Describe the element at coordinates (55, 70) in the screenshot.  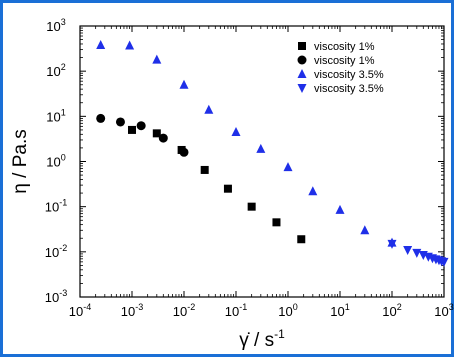
I see `y-tick-label: 10²` at that location.